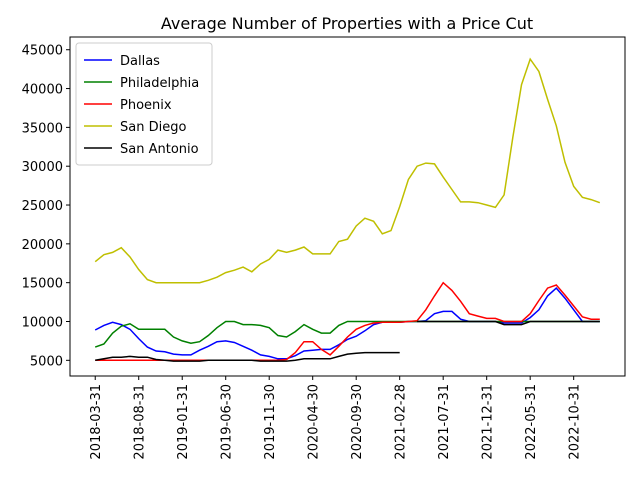 The height and width of the screenshot is (480, 640). What do you see at coordinates (42, 90) in the screenshot?
I see `y-tick-label: 40000` at bounding box center [42, 90].